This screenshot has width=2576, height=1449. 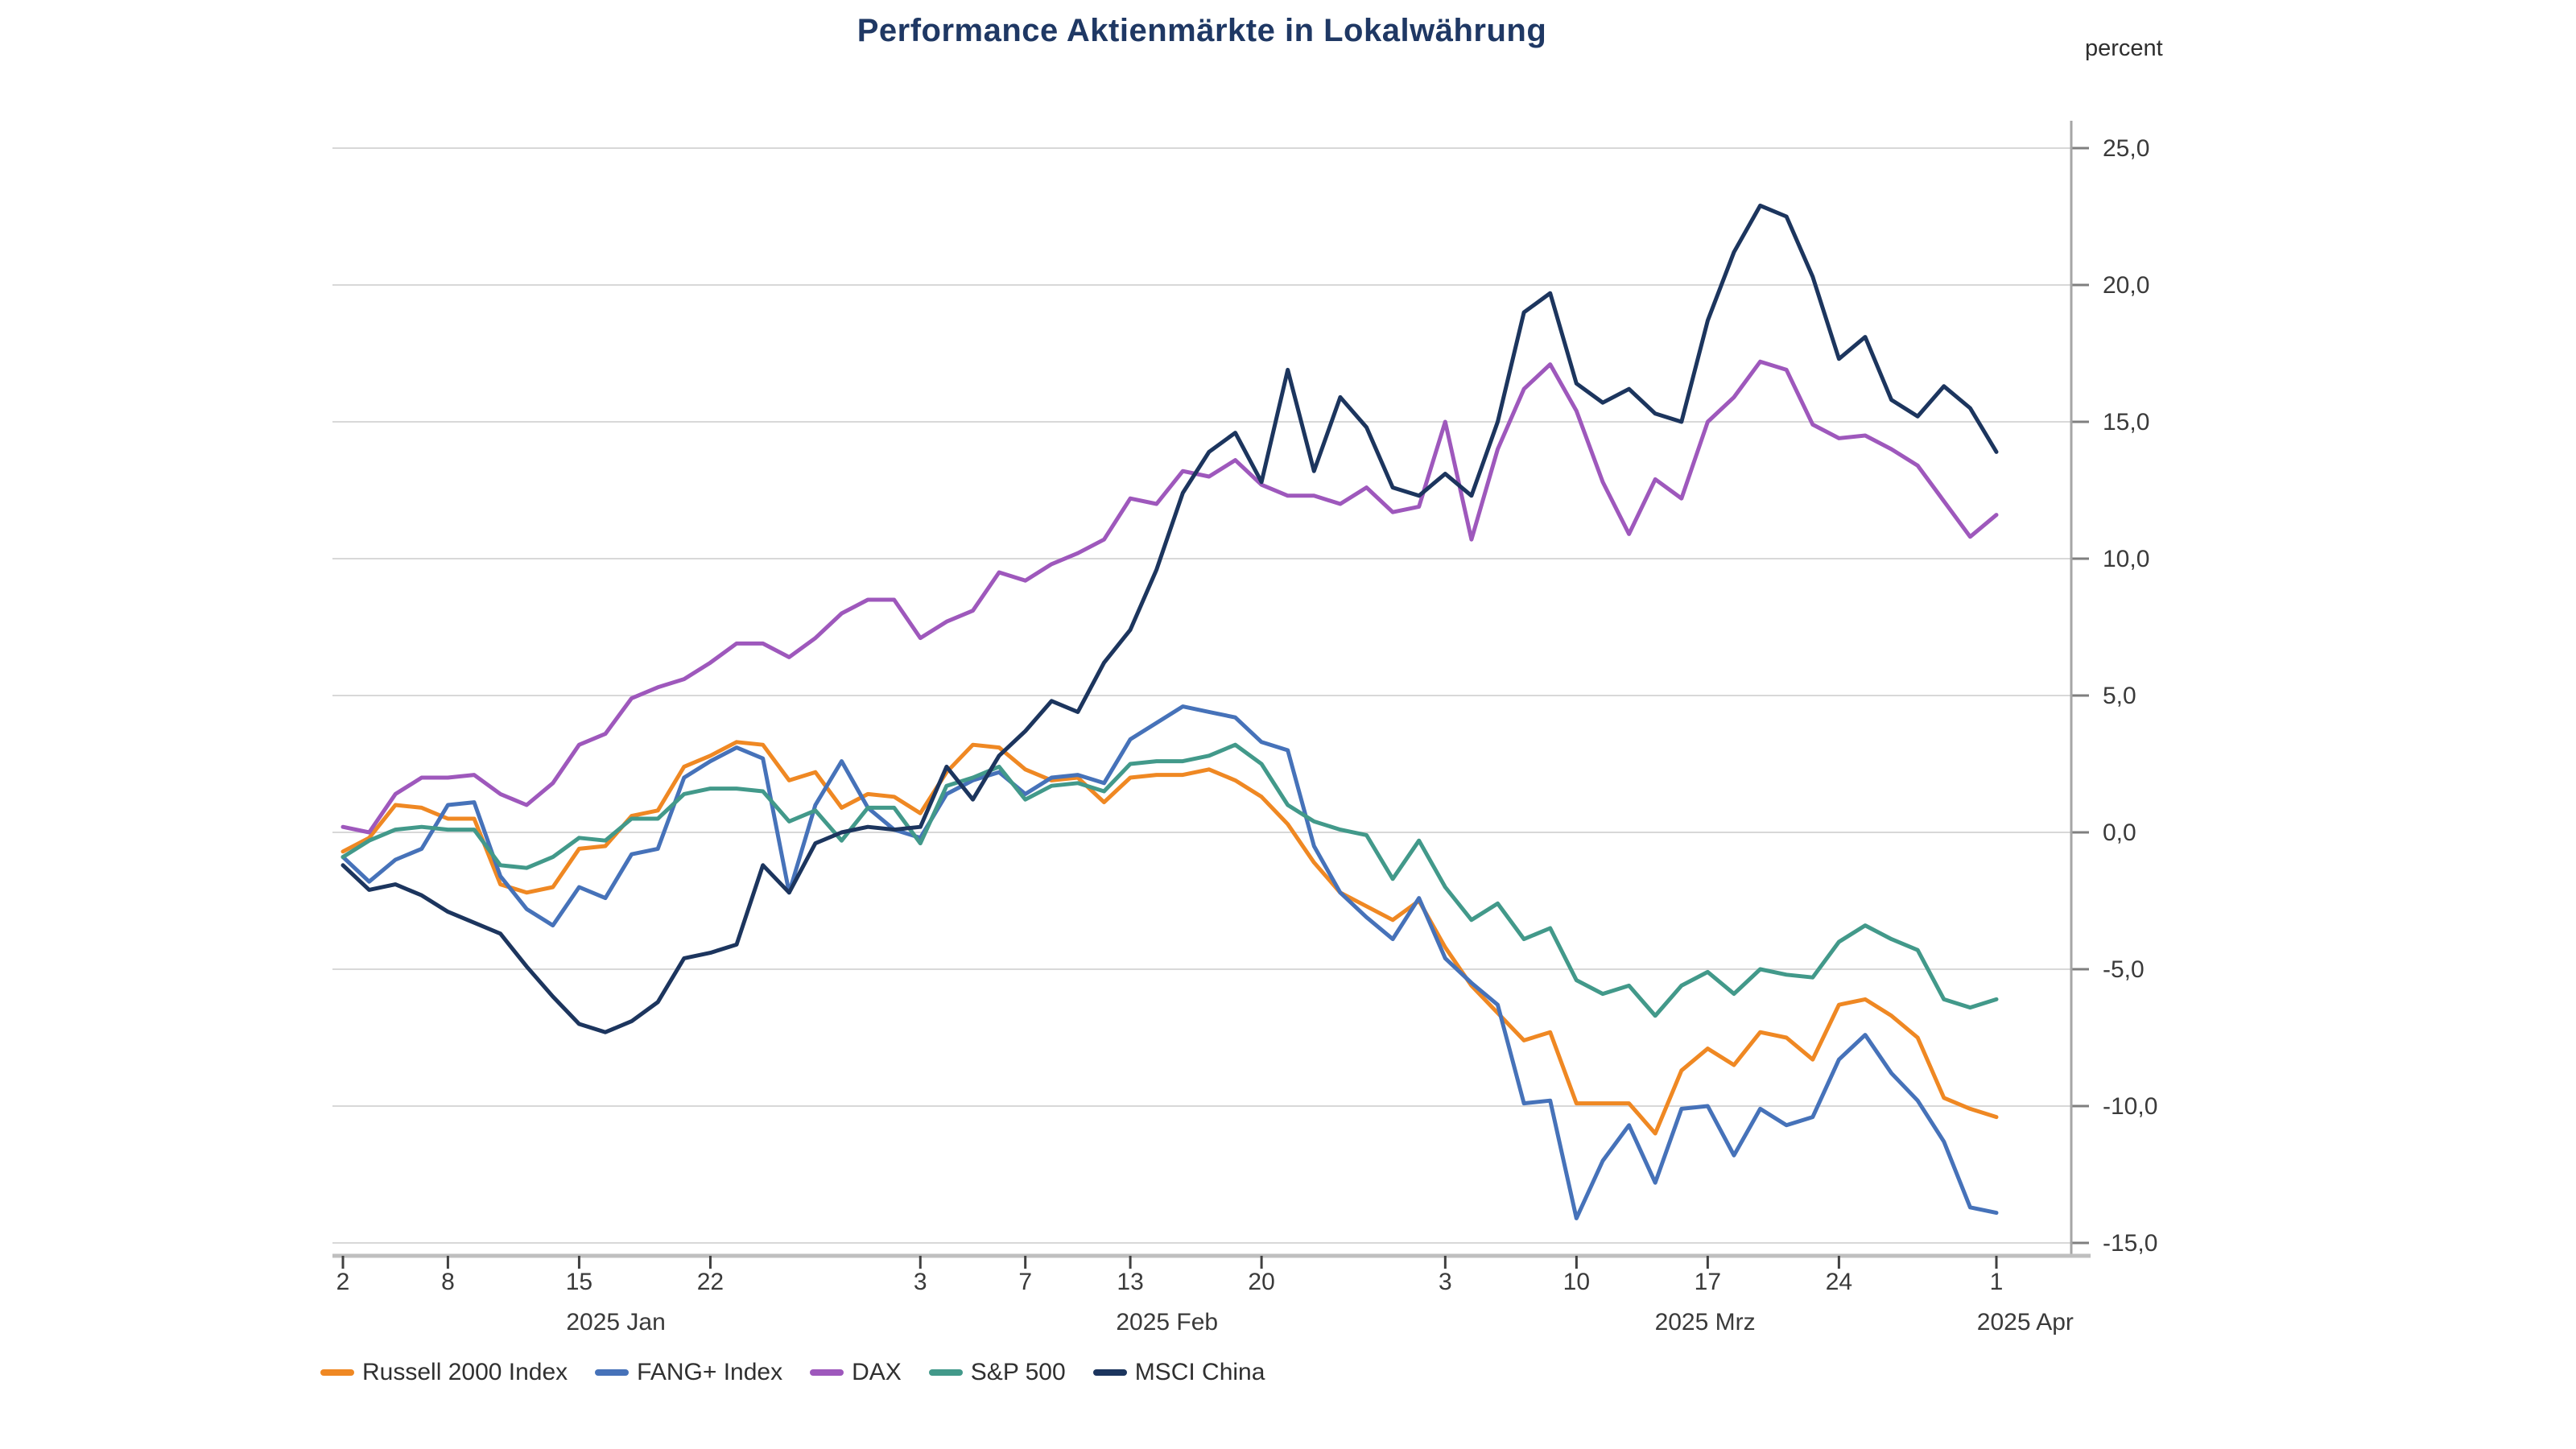 What do you see at coordinates (1167, 1322) in the screenshot?
I see `x-axis-month-label: 2025 Feb` at bounding box center [1167, 1322].